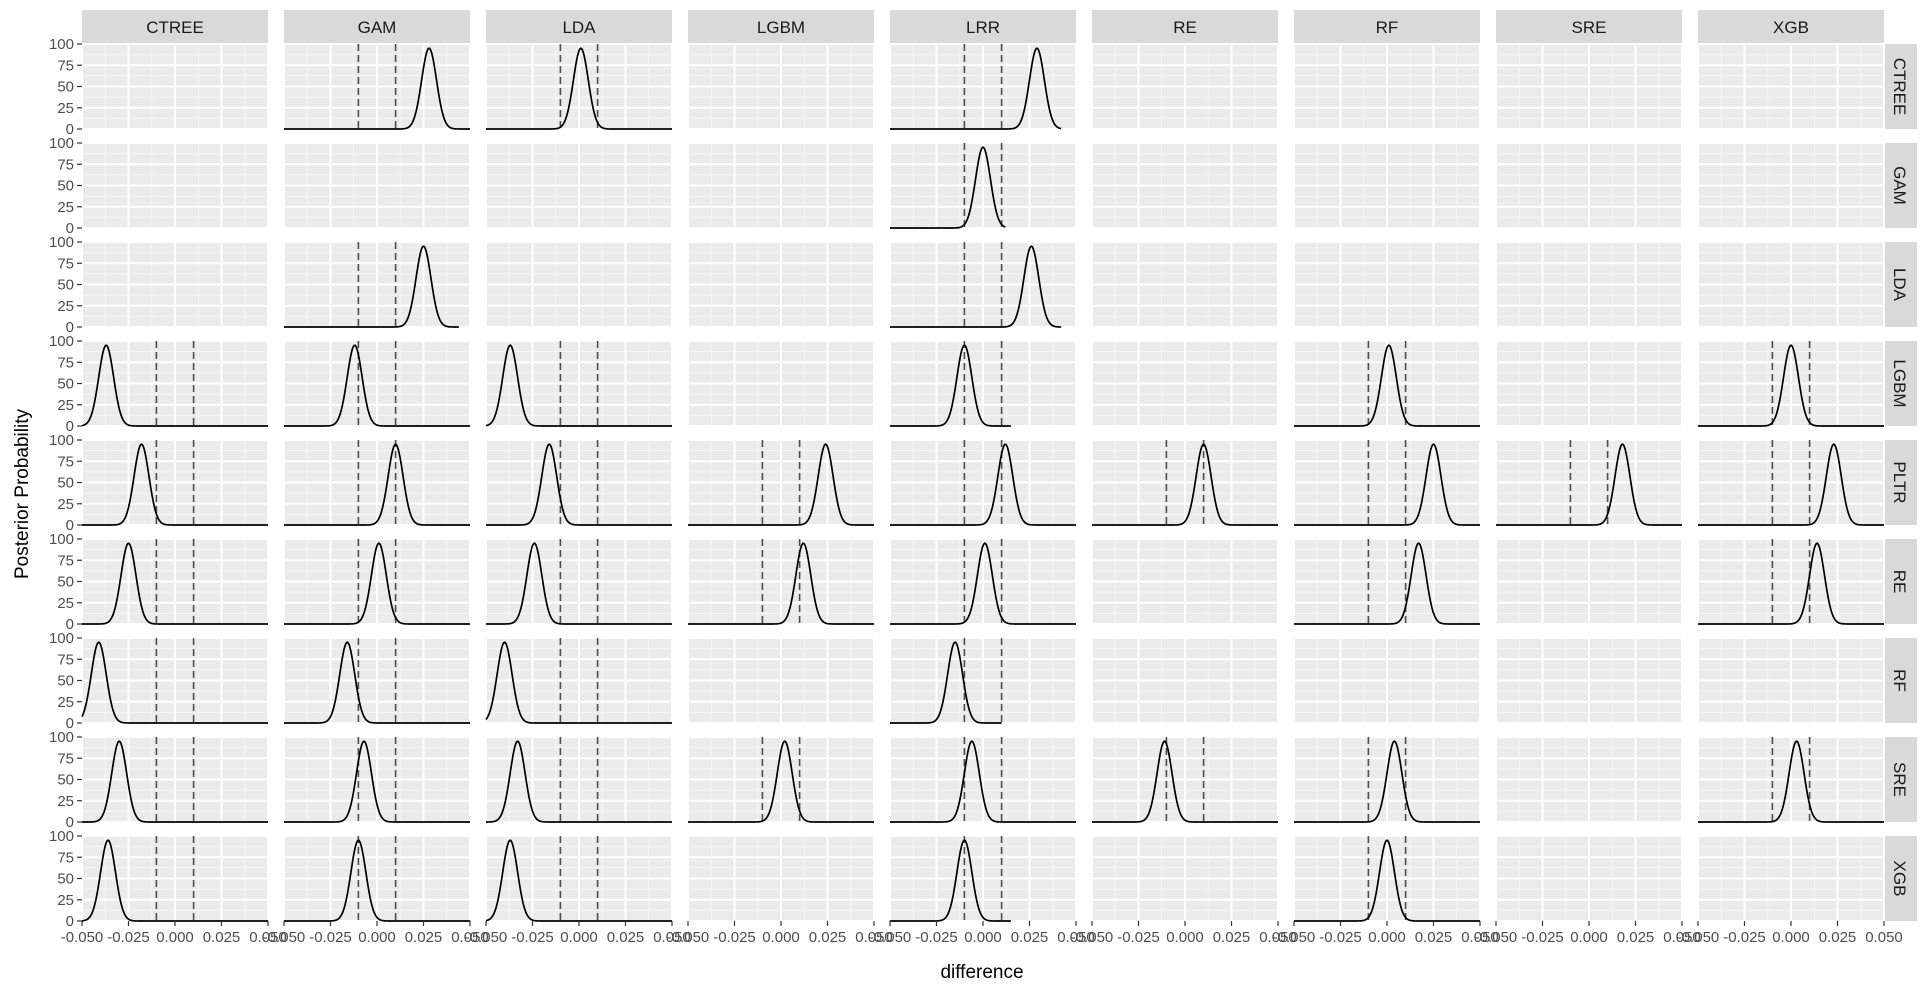  What do you see at coordinates (1387, 27) in the screenshot?
I see `col-strip-label: RF` at bounding box center [1387, 27].